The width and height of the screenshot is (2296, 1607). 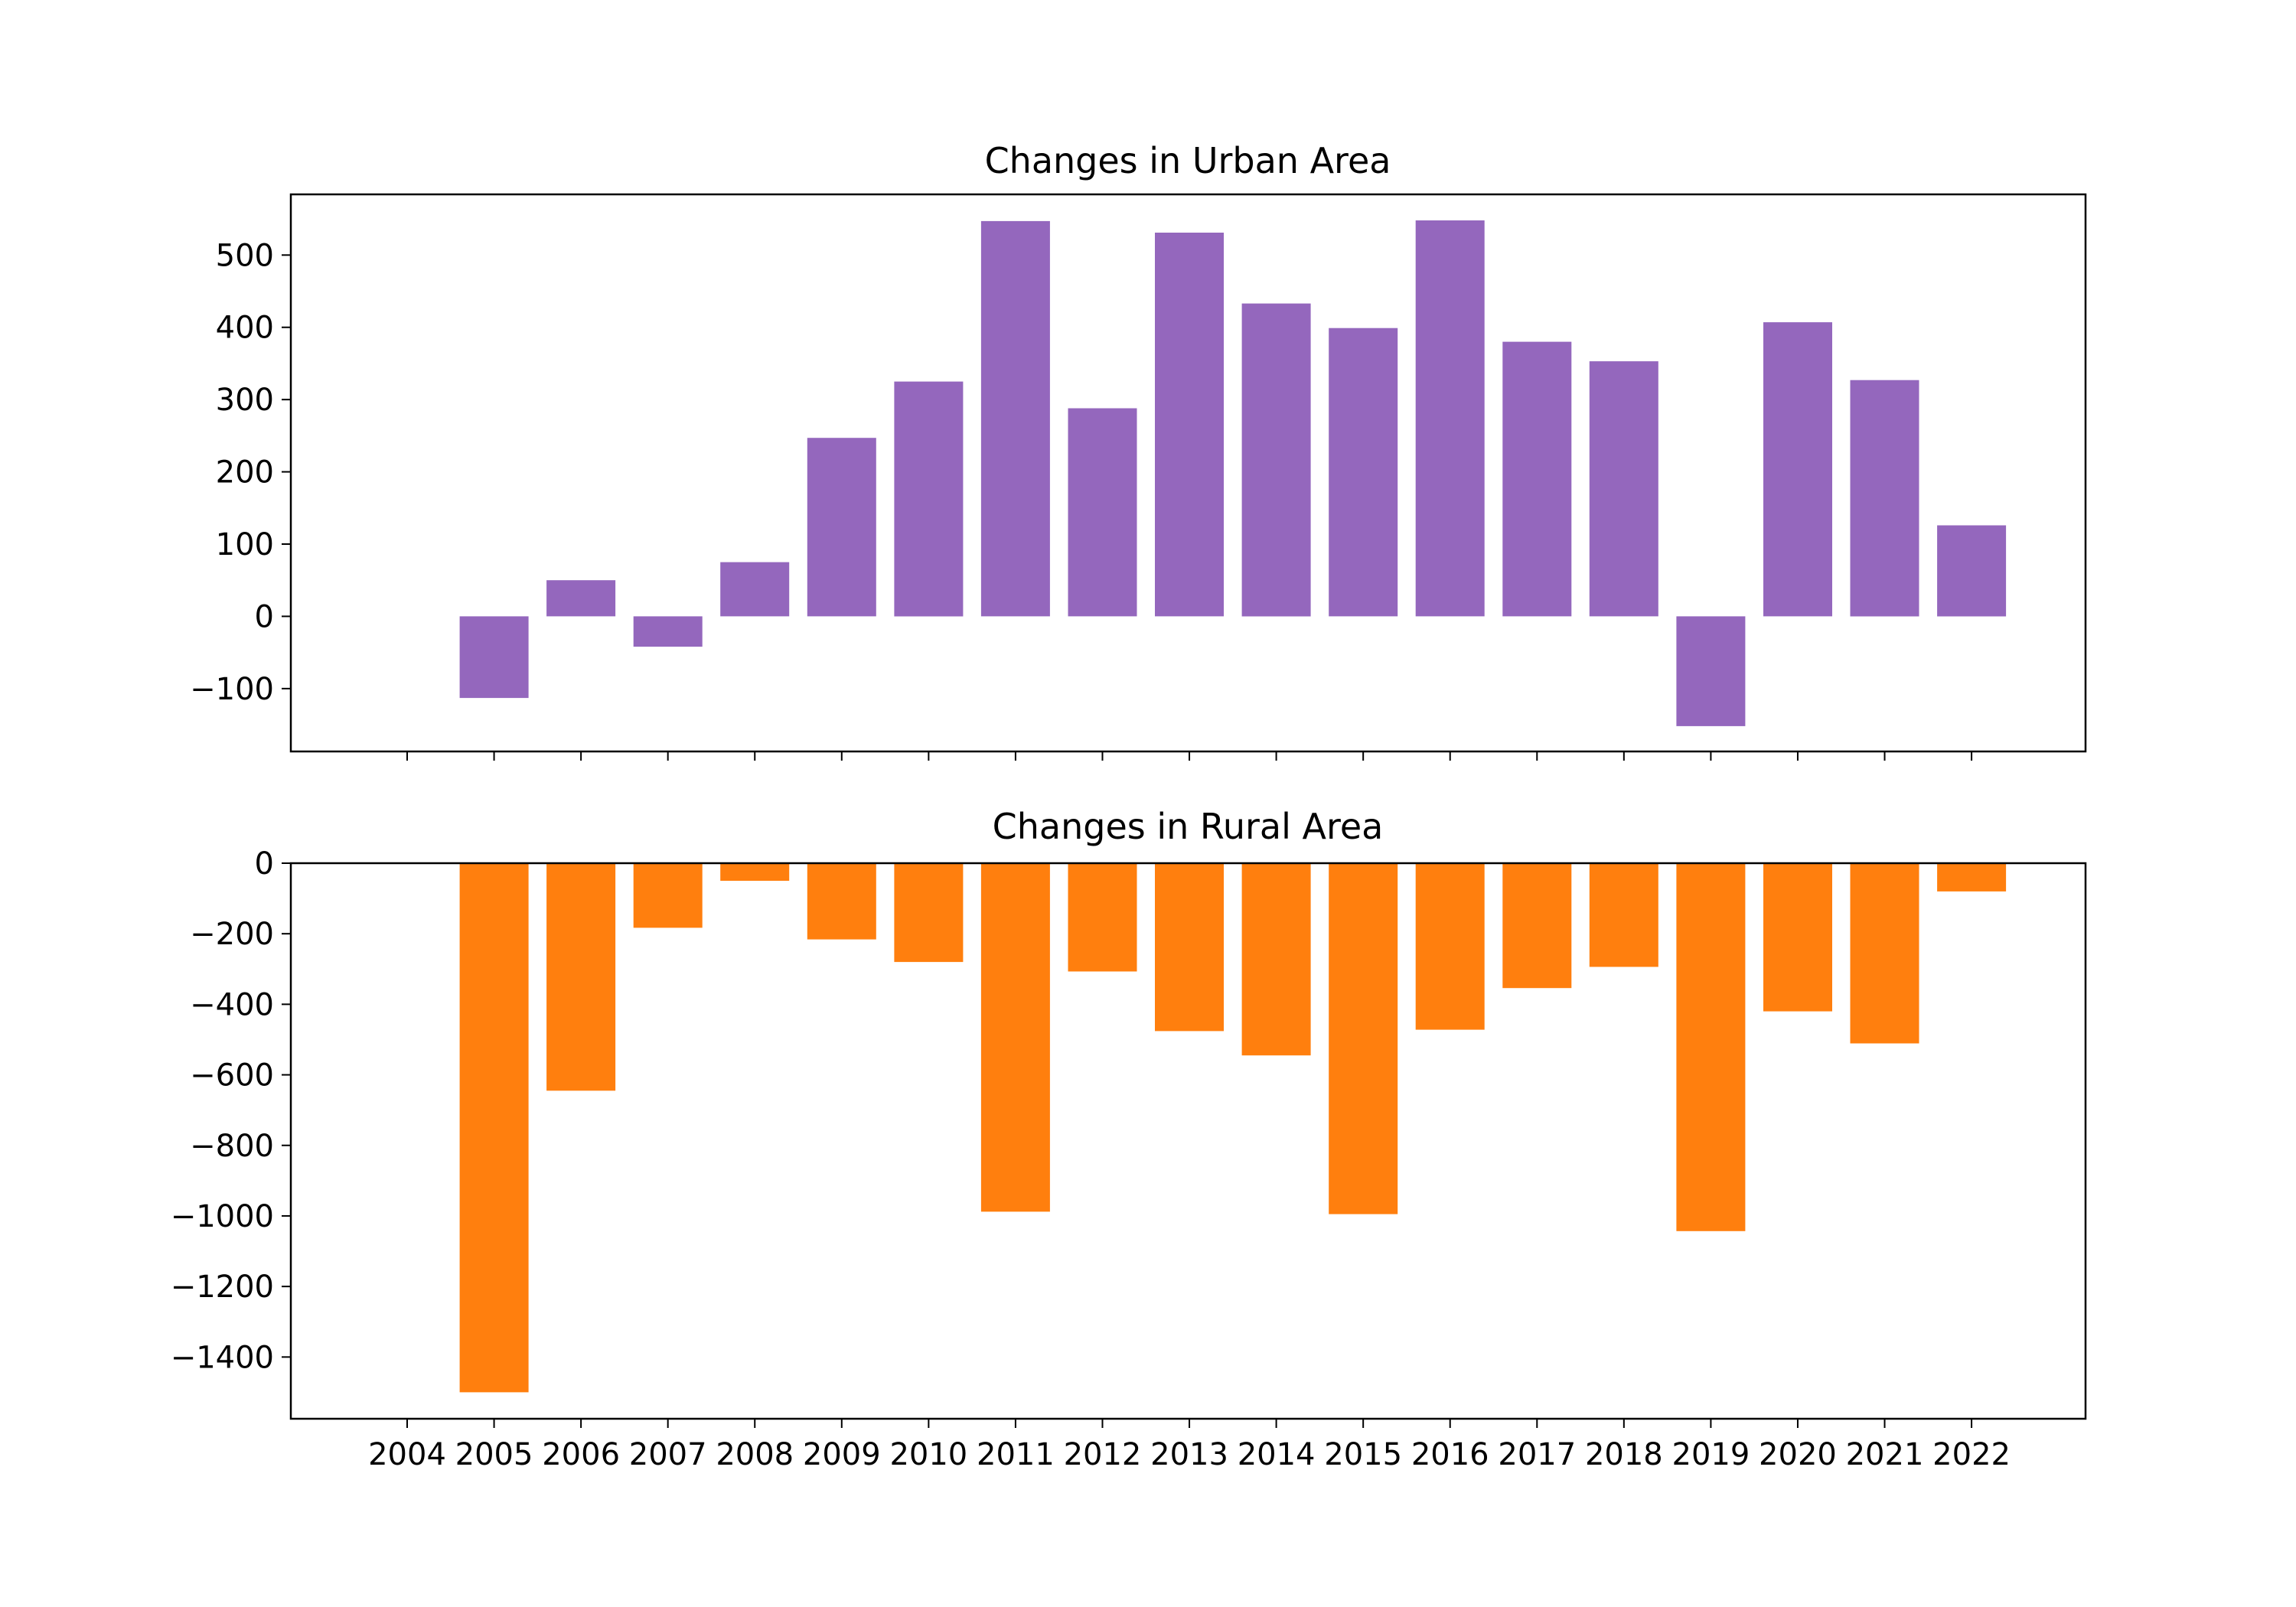 I want to click on urban-bar-2005, so click(x=494, y=657).